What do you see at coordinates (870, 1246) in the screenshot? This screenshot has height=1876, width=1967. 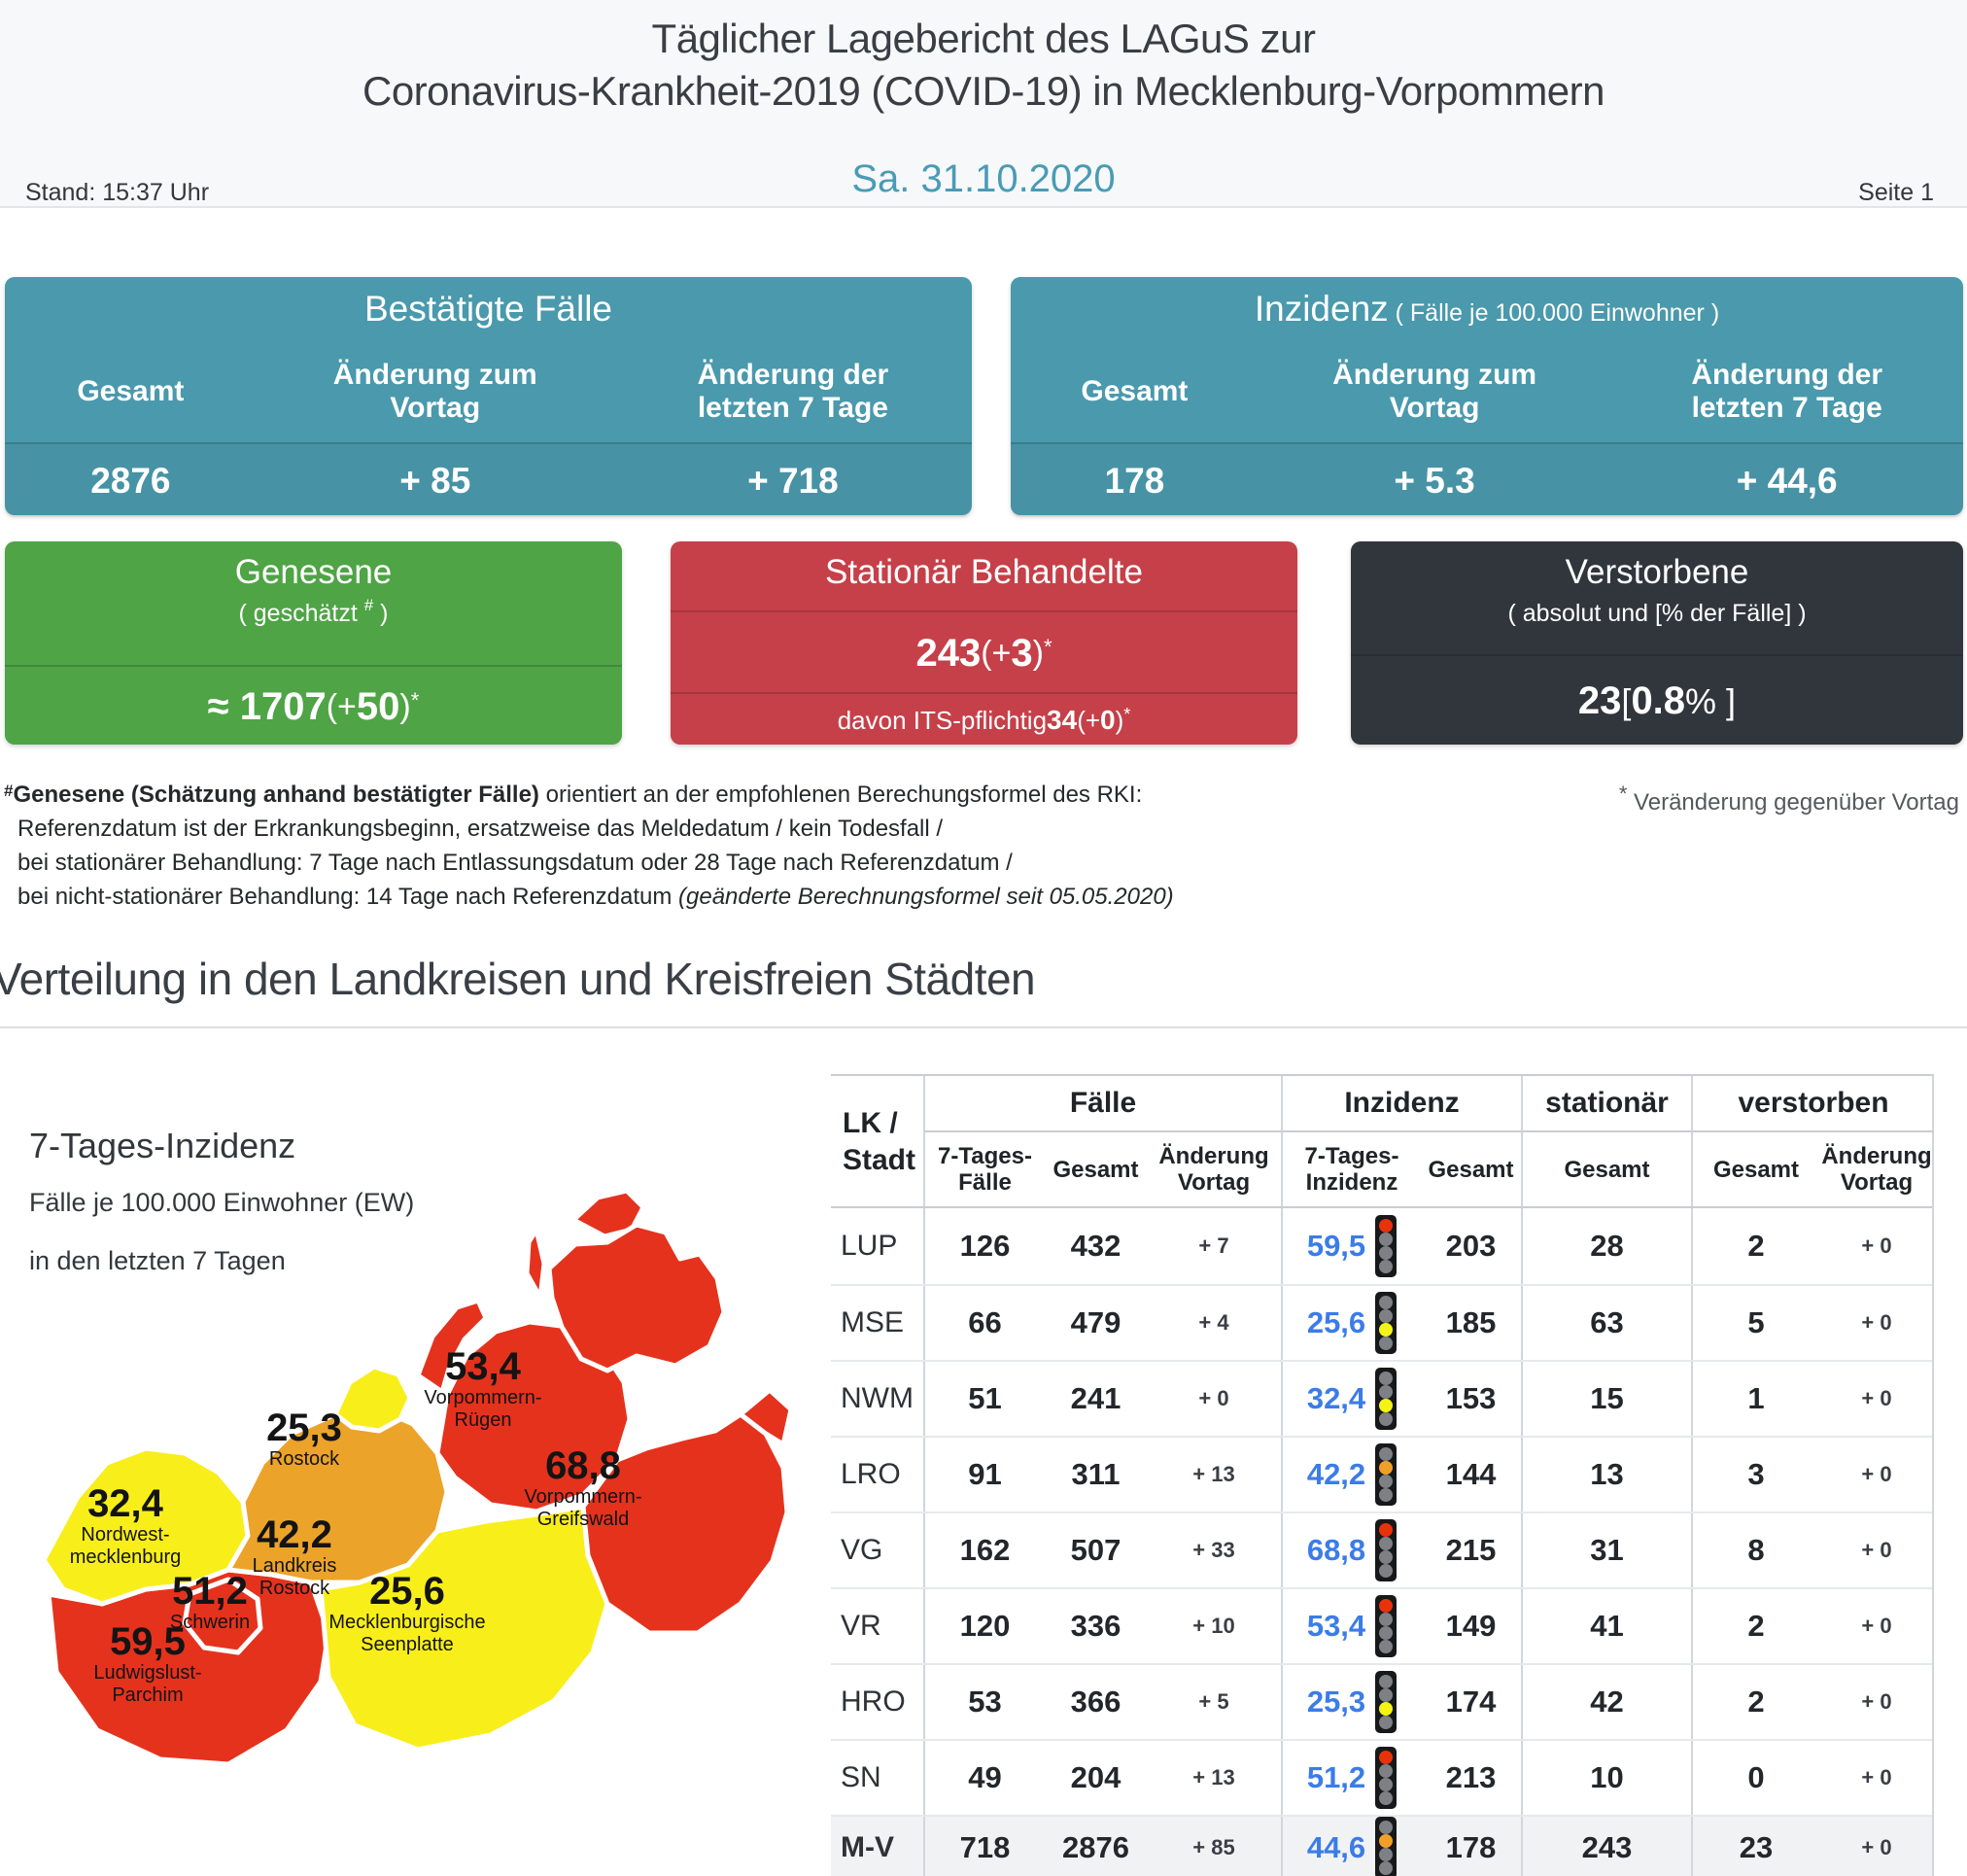 I see `row-district-code: LUP` at bounding box center [870, 1246].